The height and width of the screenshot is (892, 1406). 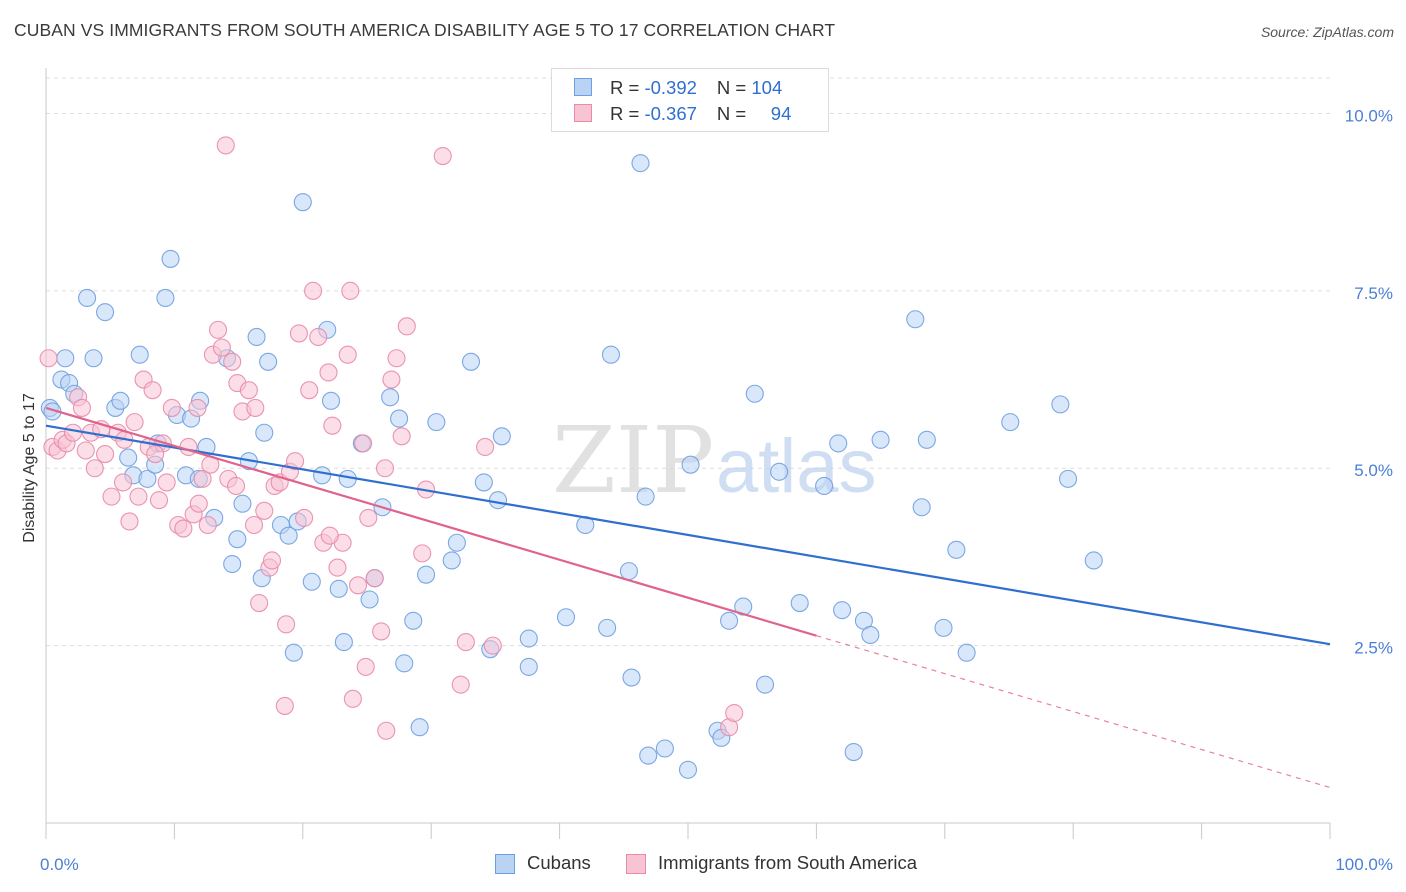 I want to click on trendline-extension-immigrants, so click(x=1073, y=712).